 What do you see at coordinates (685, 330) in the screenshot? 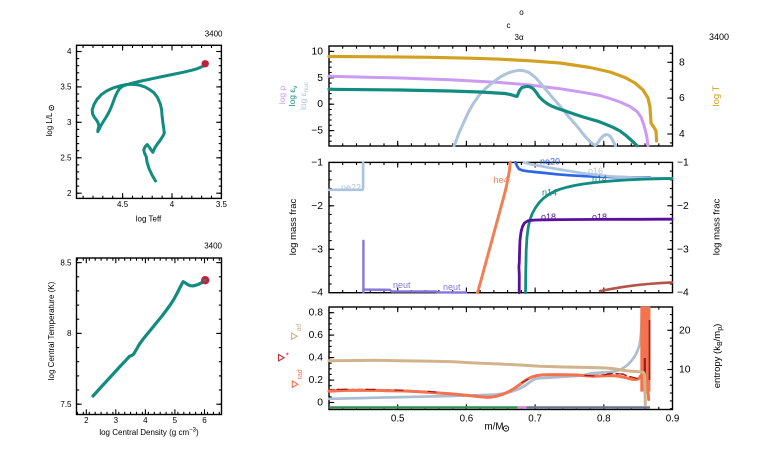
I see `svg-text: 20` at bounding box center [685, 330].